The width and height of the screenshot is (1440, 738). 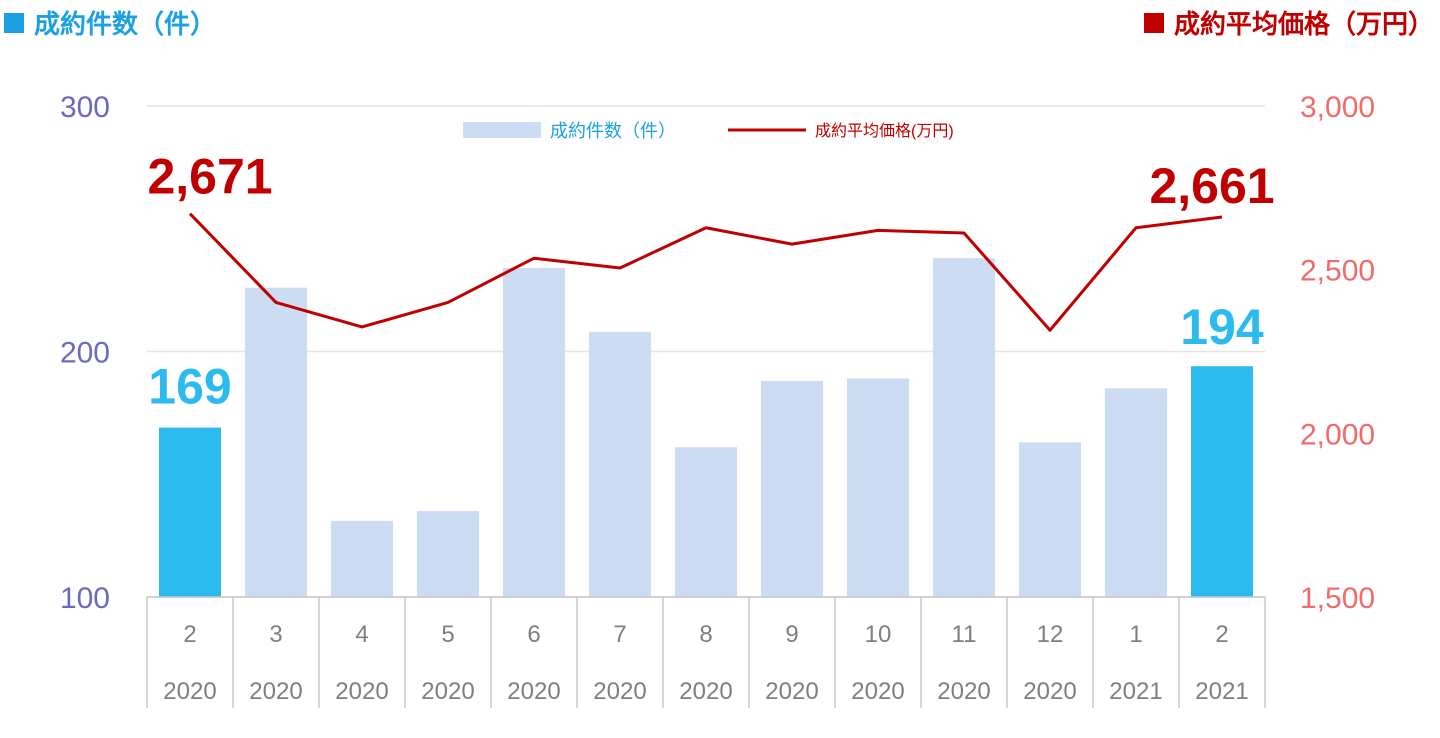 I want to click on right-axis-header: 成約平均価格（万円）, so click(x=1288, y=22).